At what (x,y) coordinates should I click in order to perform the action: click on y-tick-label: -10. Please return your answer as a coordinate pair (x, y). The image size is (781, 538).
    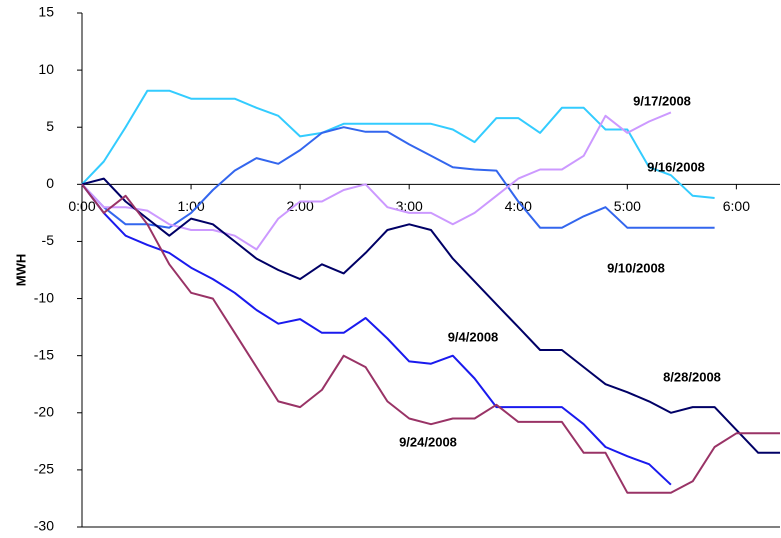
    Looking at the image, I should click on (44, 297).